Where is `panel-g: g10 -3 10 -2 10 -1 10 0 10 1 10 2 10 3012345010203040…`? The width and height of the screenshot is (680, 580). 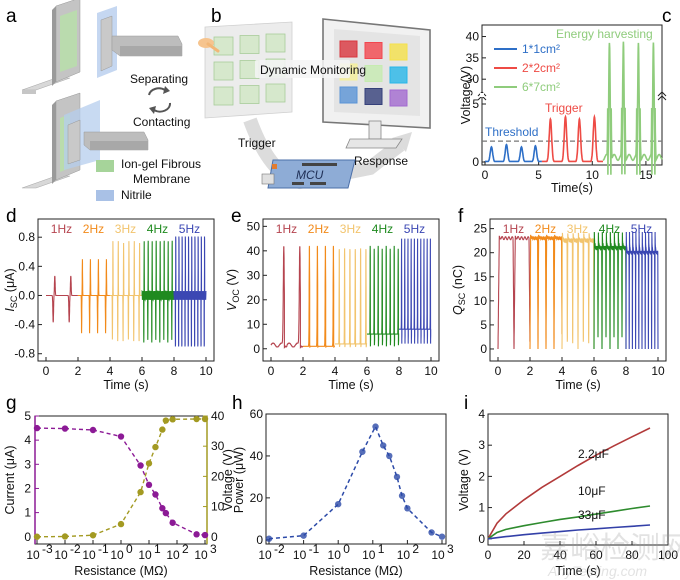 panel-g: g10 -3 10 -2 10 -1 10 0 10 1 10 2 10 3012345010203040… is located at coordinates (119, 485).